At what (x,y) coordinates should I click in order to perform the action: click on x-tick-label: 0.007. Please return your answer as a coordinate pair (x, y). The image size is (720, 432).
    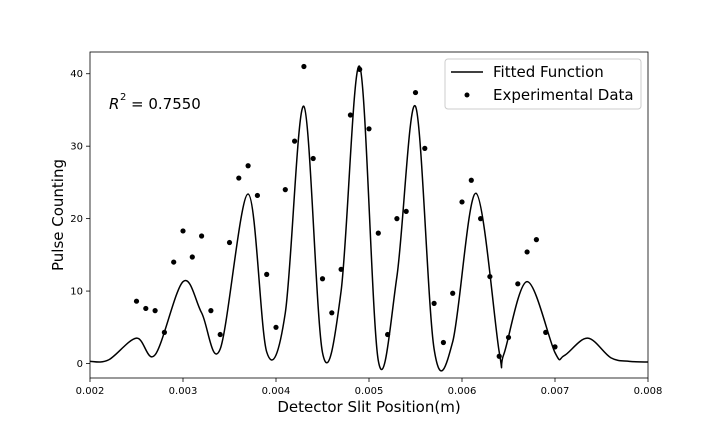
    Looking at the image, I should click on (555, 391).